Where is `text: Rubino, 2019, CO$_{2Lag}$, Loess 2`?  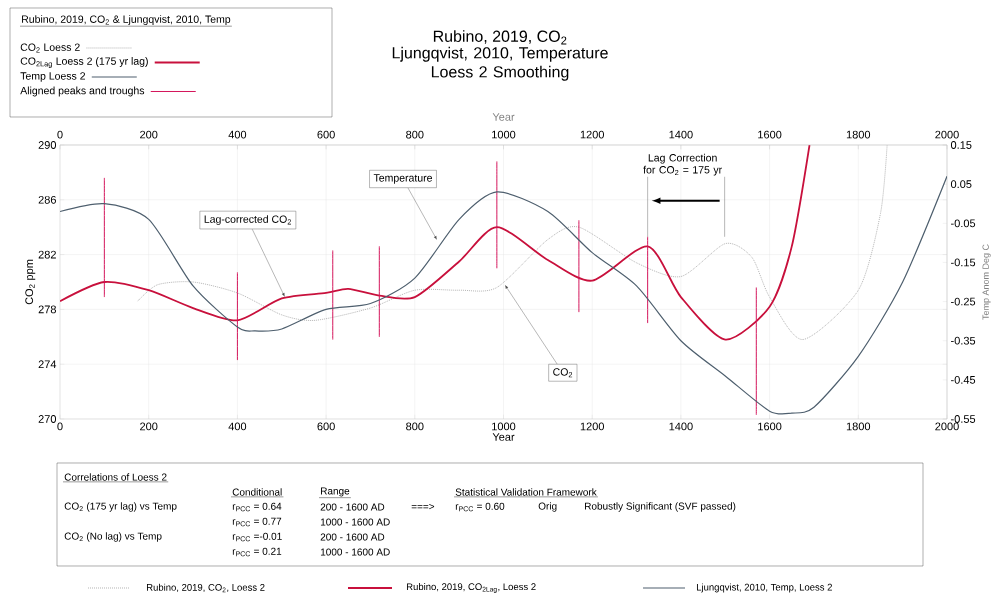 text: Rubino, 2019, CO$_{2Lag}$, Loess 2 is located at coordinates (471, 588).